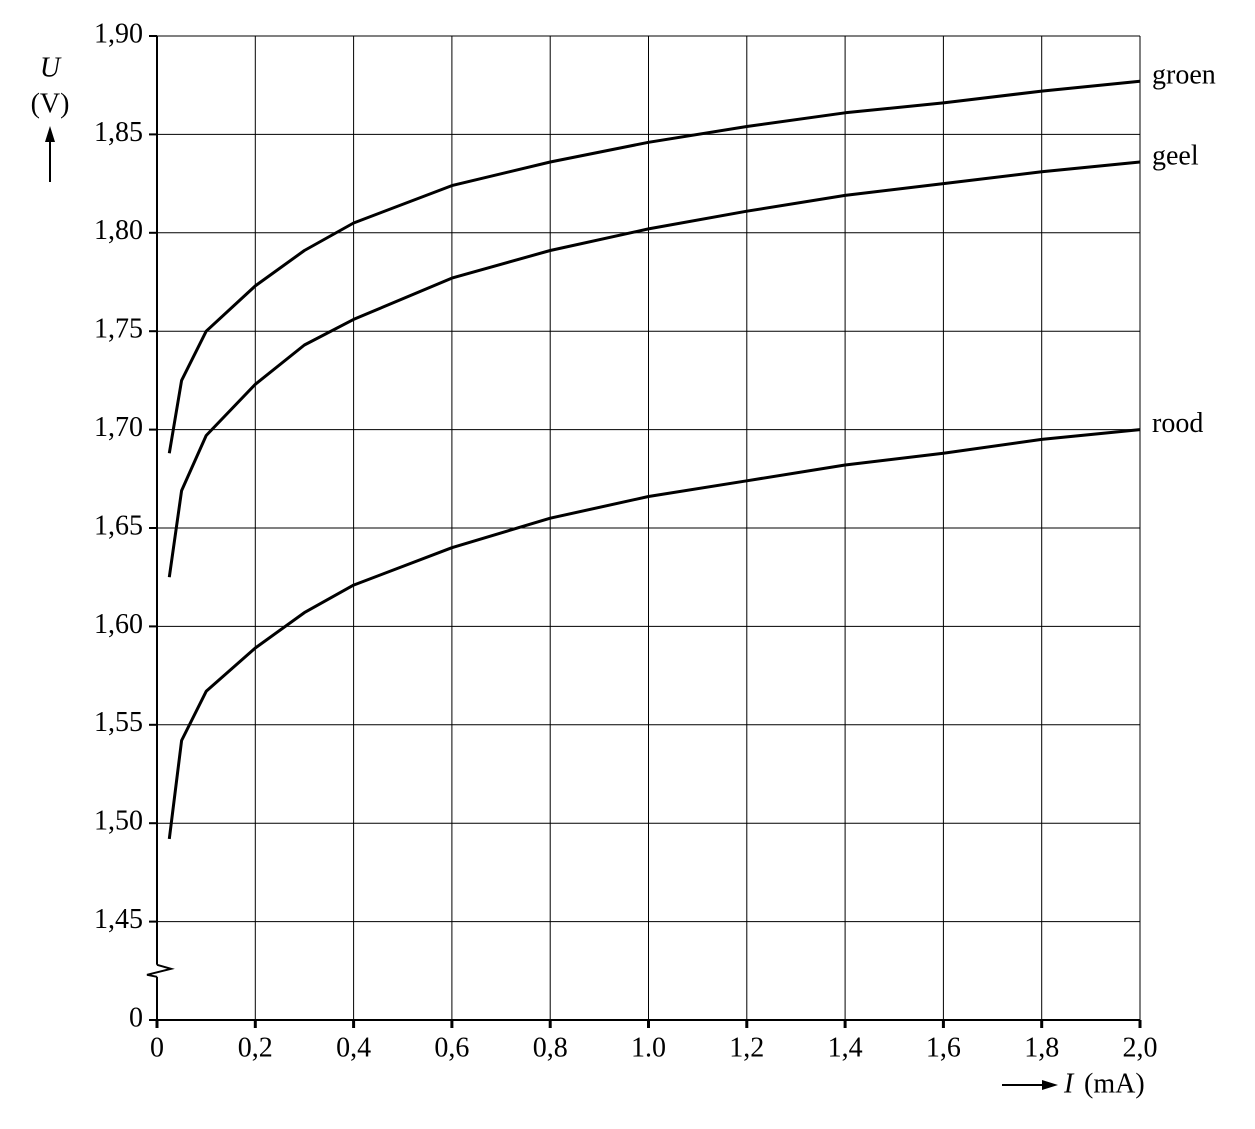  Describe the element at coordinates (118, 33) in the screenshot. I see `y-tick-label: 1,90` at that location.